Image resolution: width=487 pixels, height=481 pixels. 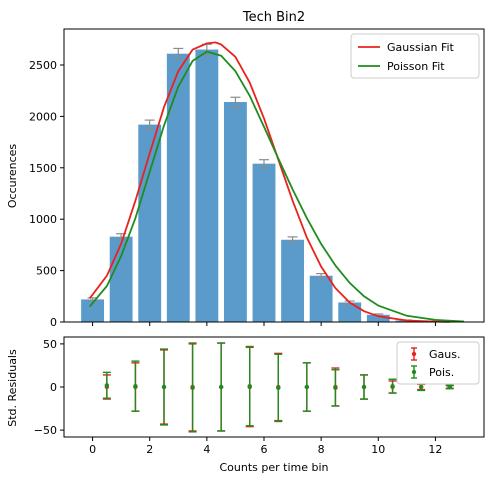 I want to click on x-tick-label: 6, so click(x=264, y=449).